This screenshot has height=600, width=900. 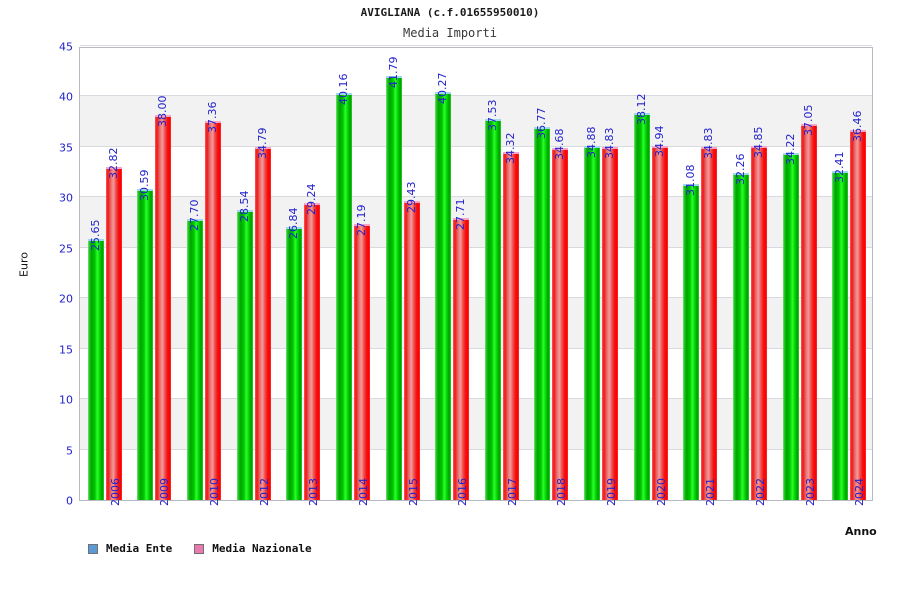 What do you see at coordinates (294, 223) in the screenshot?
I see `bar-value-label: 26.84` at bounding box center [294, 223].